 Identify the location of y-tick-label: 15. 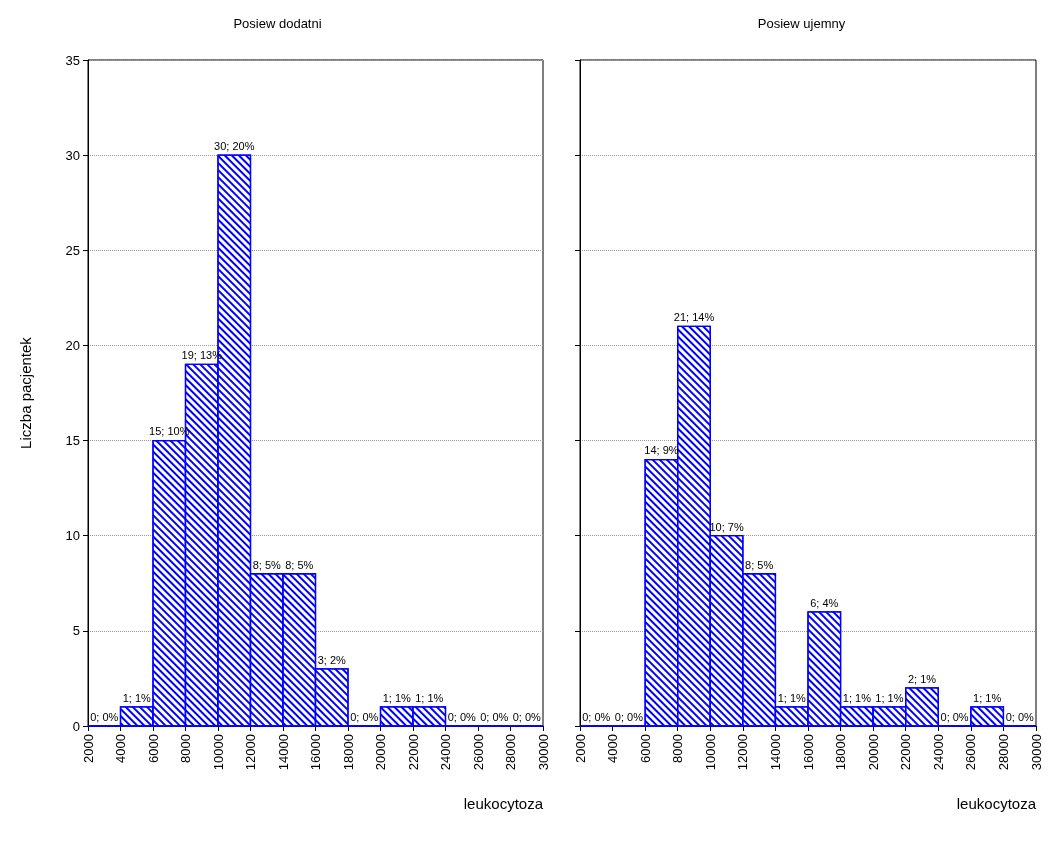
(72, 441).